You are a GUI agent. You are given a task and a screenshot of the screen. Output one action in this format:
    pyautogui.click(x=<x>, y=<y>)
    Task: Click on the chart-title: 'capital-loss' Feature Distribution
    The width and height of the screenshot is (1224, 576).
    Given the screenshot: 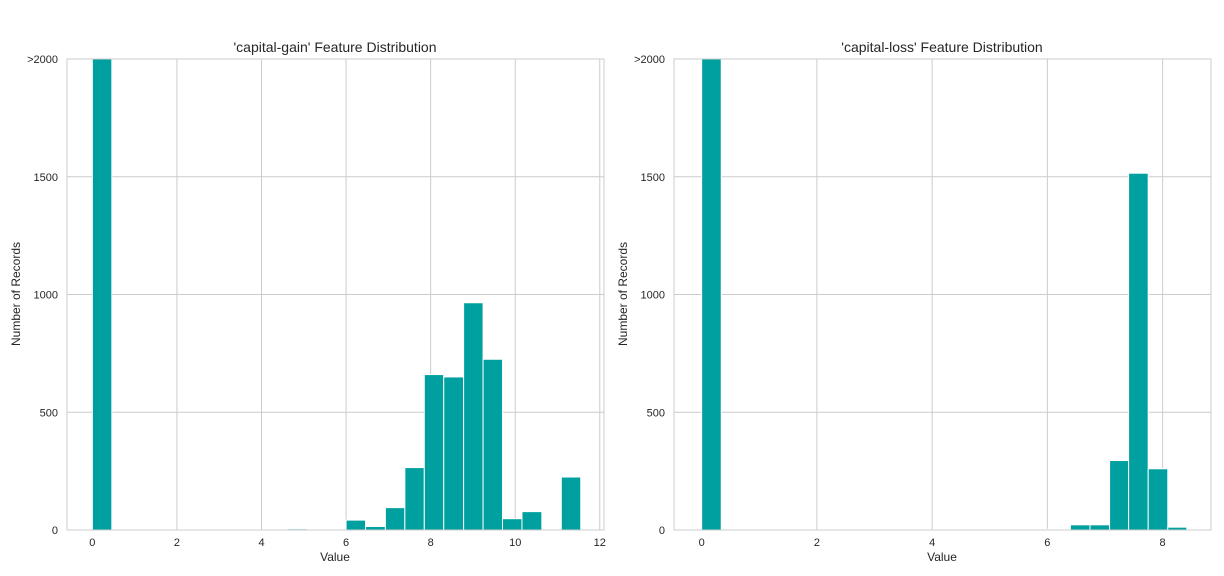 What is the action you would take?
    pyautogui.click(x=941, y=47)
    